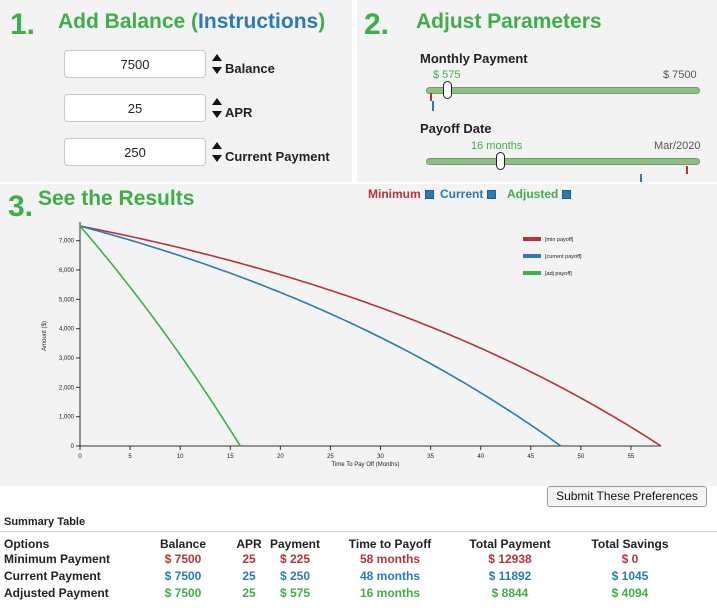 The image size is (717, 608). What do you see at coordinates (377, 24) in the screenshot?
I see `step-2-number: 2.` at bounding box center [377, 24].